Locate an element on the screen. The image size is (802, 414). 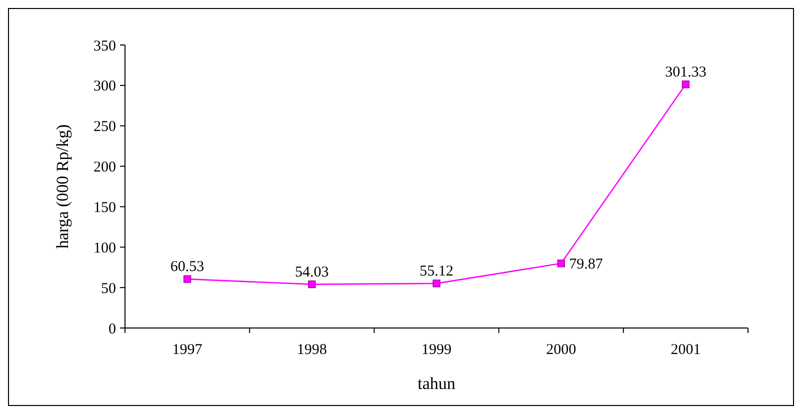
y-tick-label: 100 is located at coordinates (105, 248).